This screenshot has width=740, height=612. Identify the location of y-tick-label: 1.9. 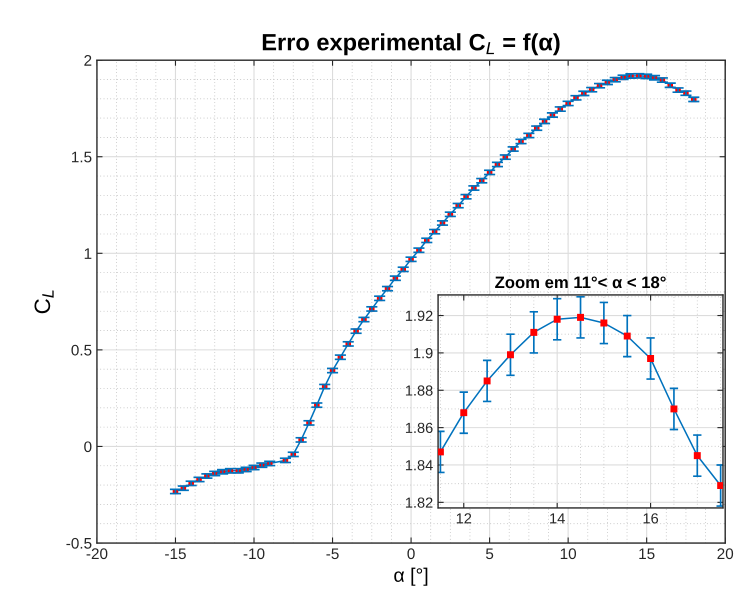
(423, 353).